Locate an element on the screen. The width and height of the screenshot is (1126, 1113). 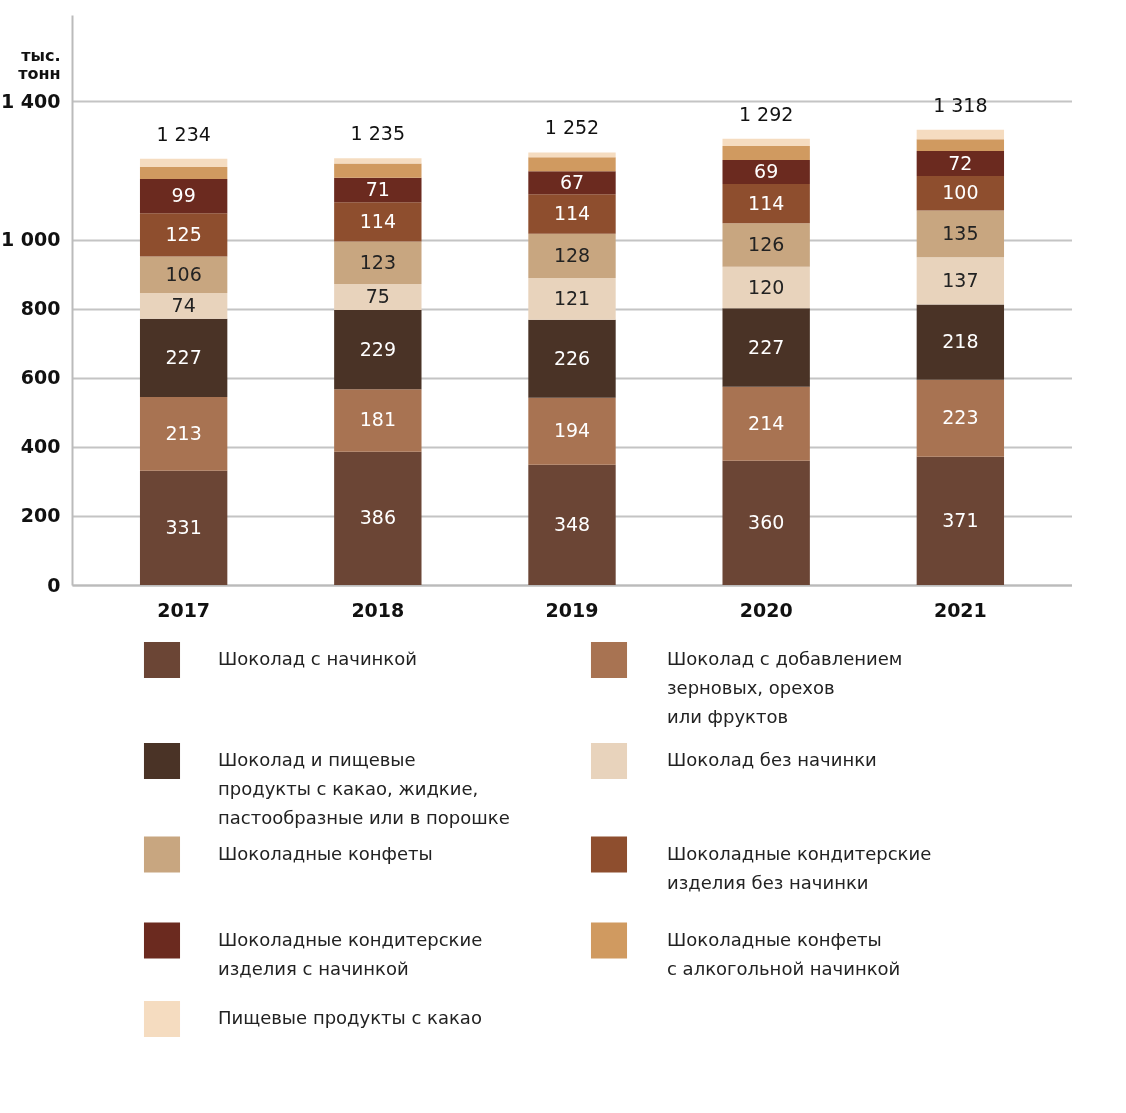
data-label: 213 is located at coordinates (183, 432).